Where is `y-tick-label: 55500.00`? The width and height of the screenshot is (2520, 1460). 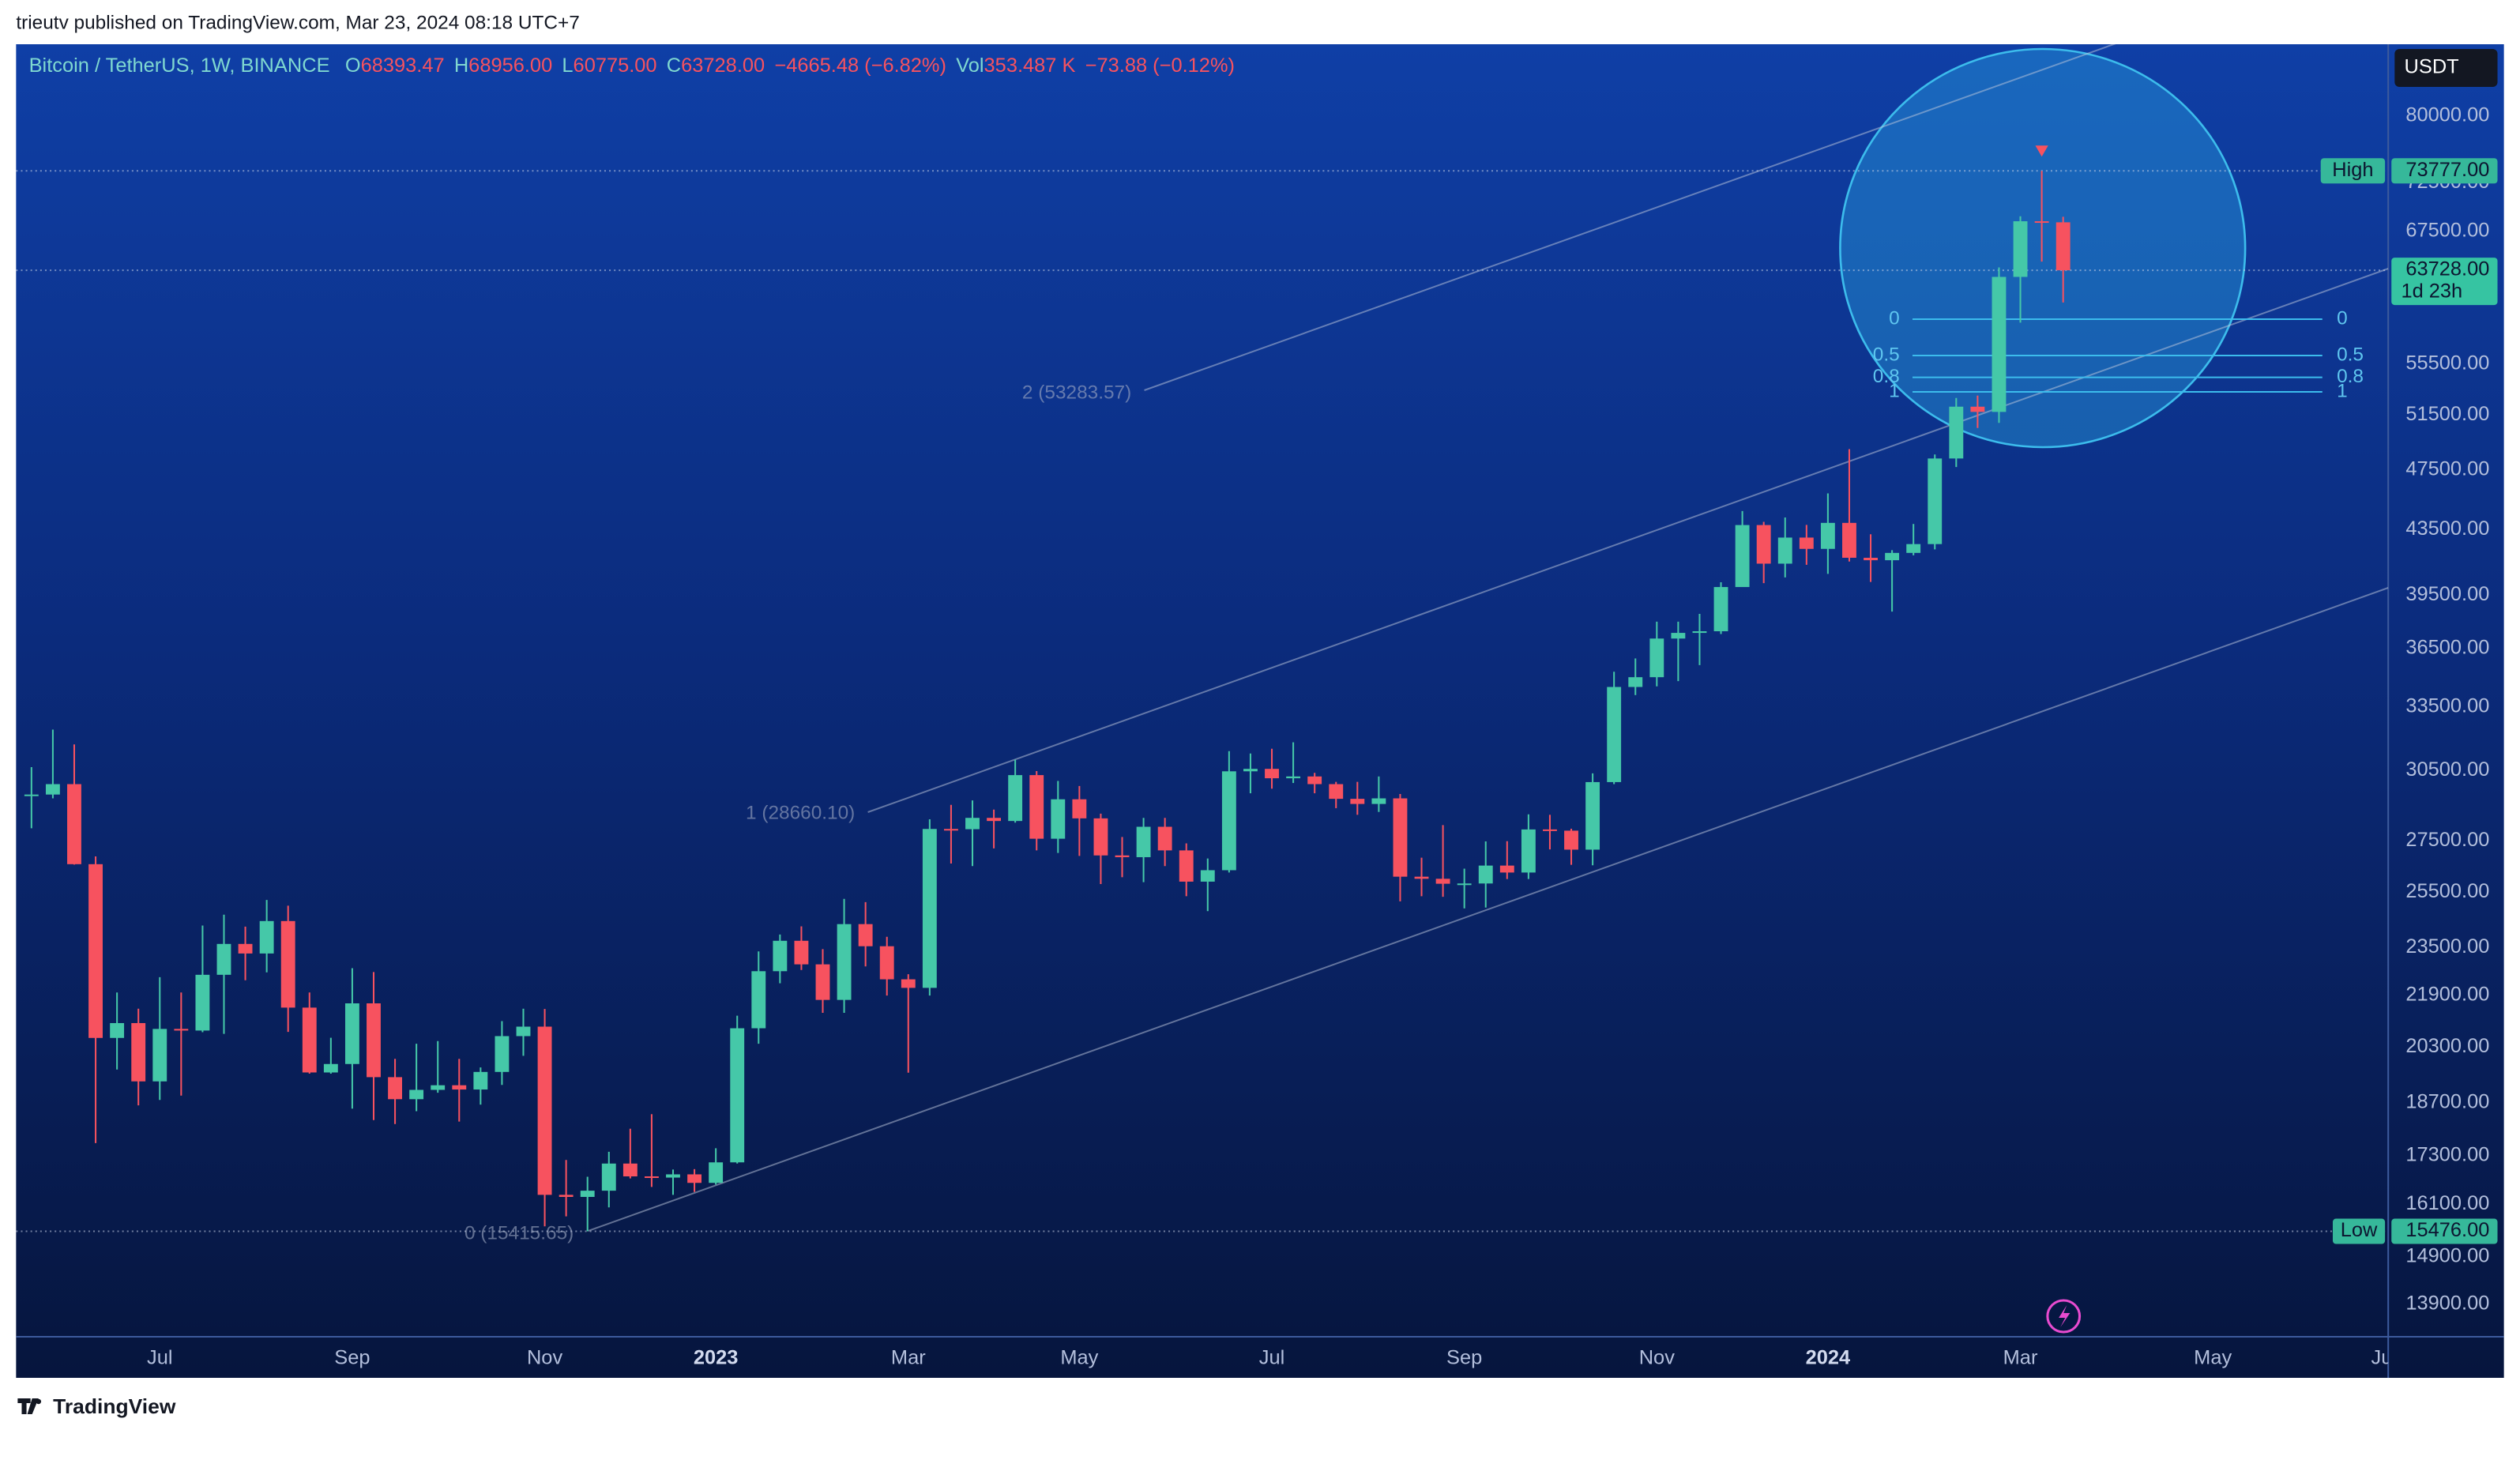 y-tick-label: 55500.00 is located at coordinates (2447, 363).